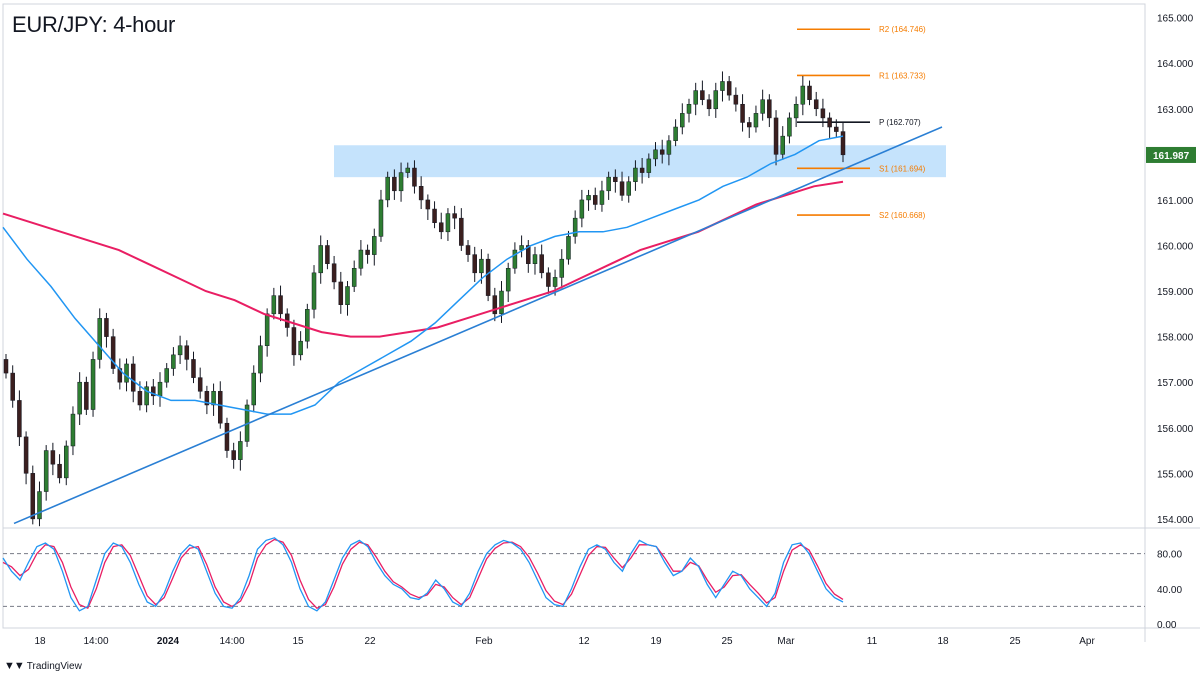 This screenshot has width=1200, height=675. I want to click on x-tick-label: 19, so click(656, 641).